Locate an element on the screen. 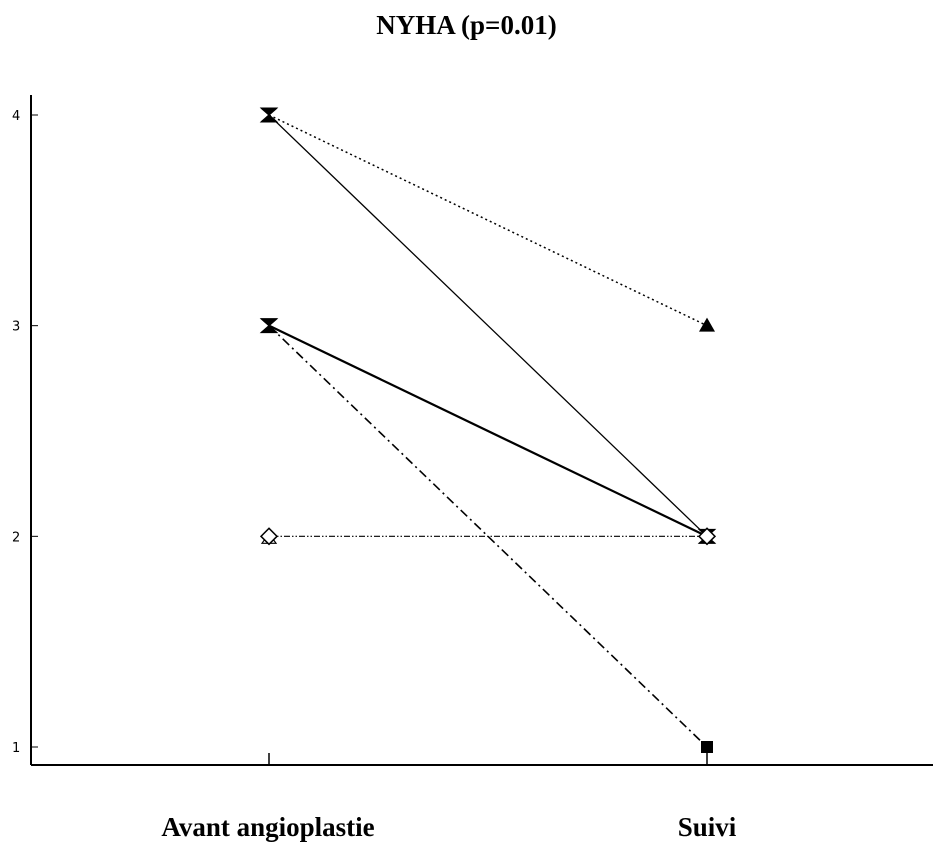 Image resolution: width=933 pixels, height=853 pixels. x-label-suivi: Suivi is located at coordinates (707, 827).